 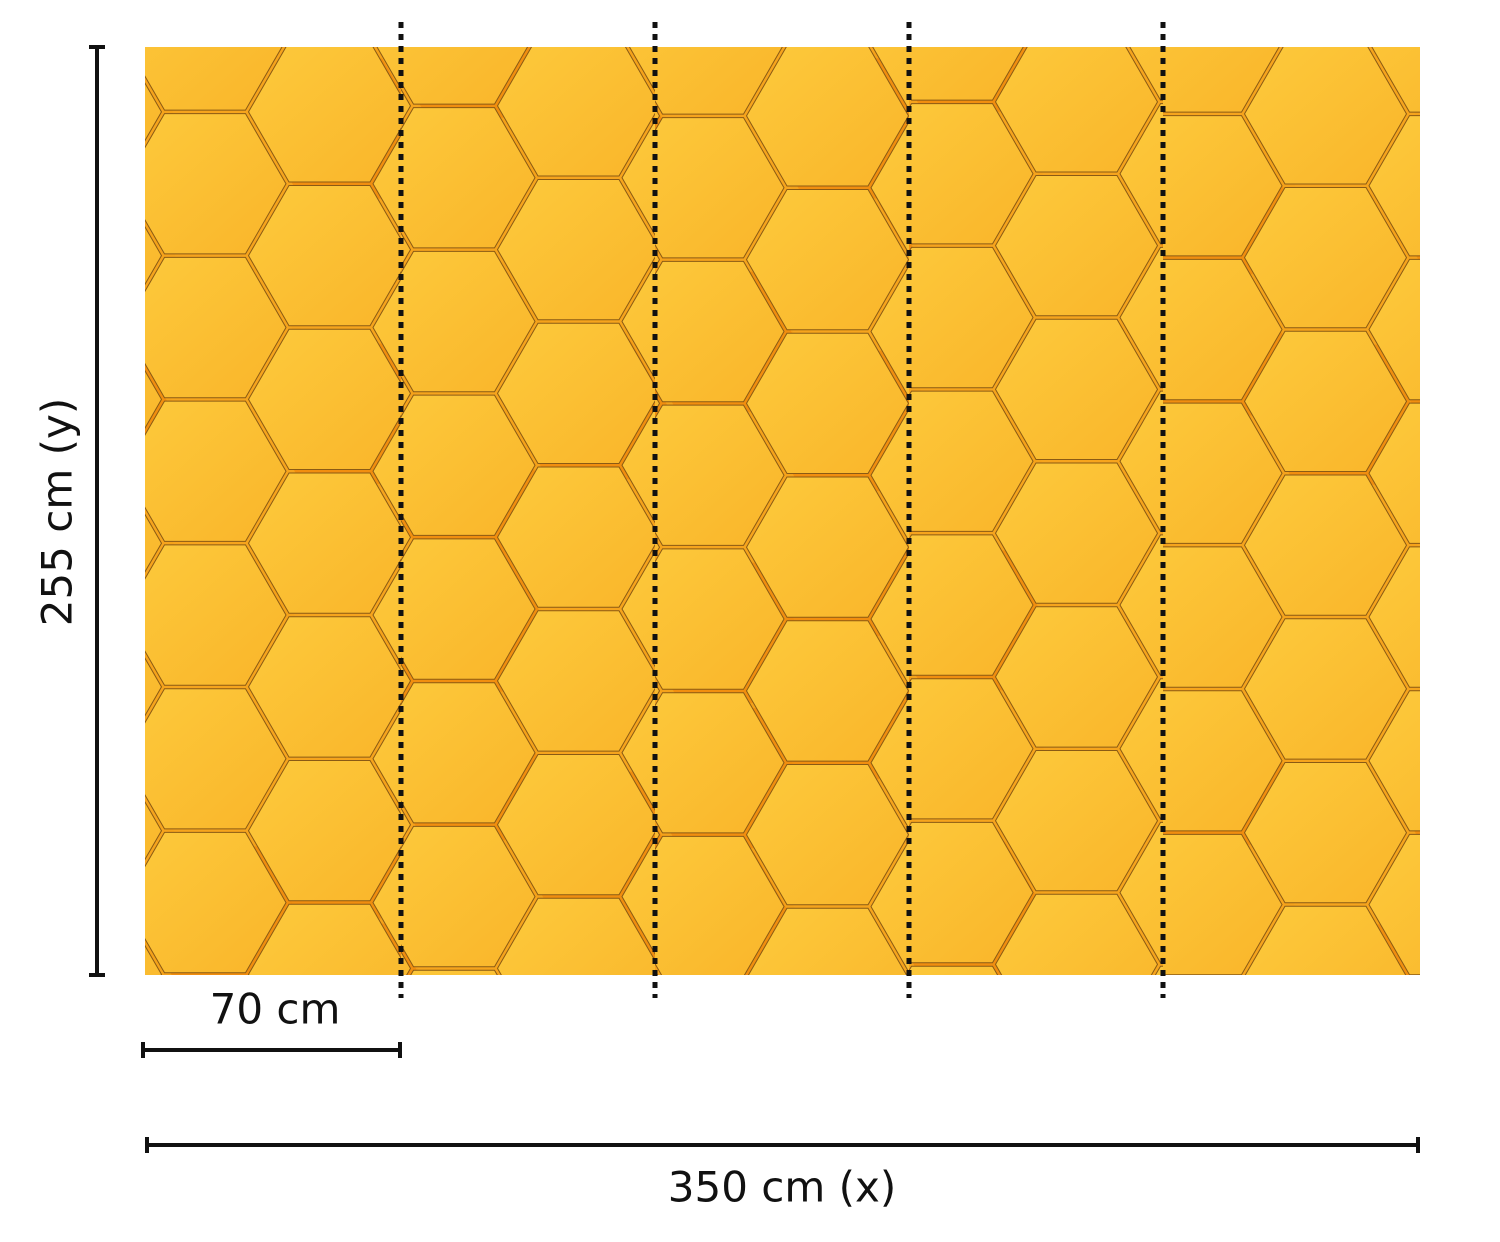 I want to click on panel-width-label: 70 cm, so click(x=275, y=1009).